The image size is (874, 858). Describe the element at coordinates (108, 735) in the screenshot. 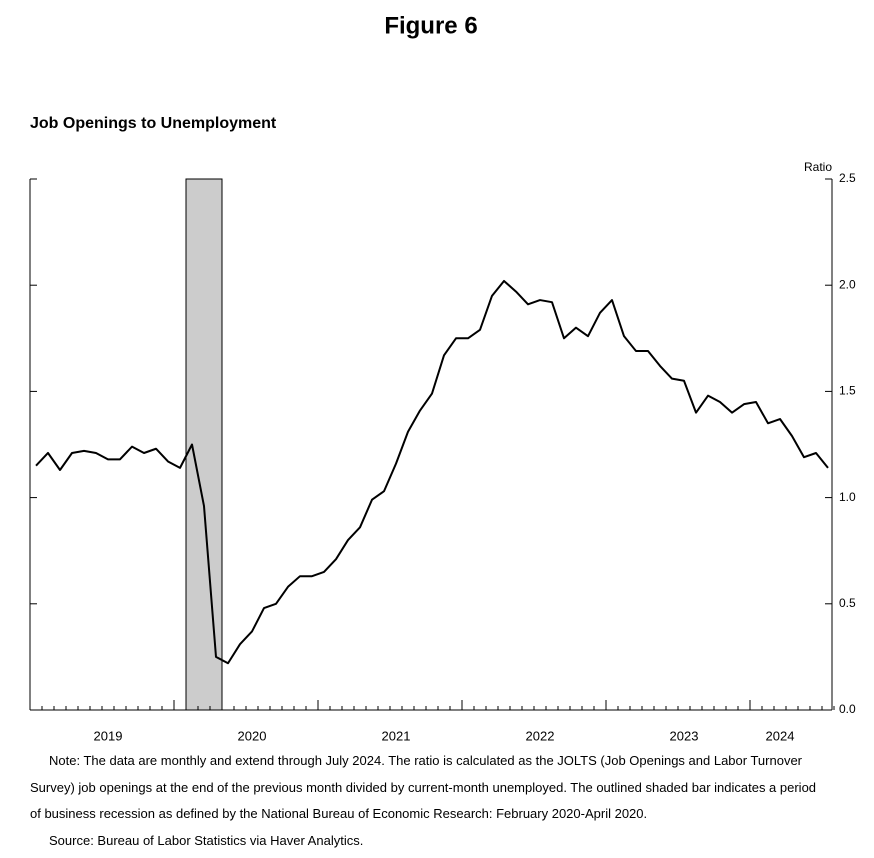

I see `x-tick-label: 2019` at that location.